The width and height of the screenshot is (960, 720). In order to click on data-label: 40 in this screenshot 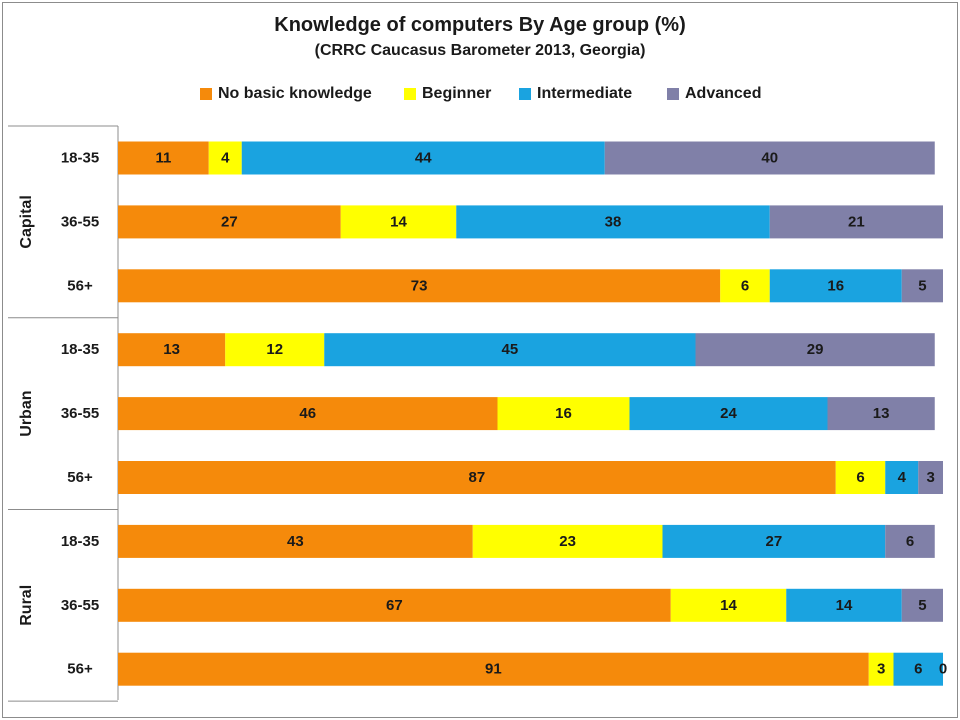, I will do `click(769, 158)`.